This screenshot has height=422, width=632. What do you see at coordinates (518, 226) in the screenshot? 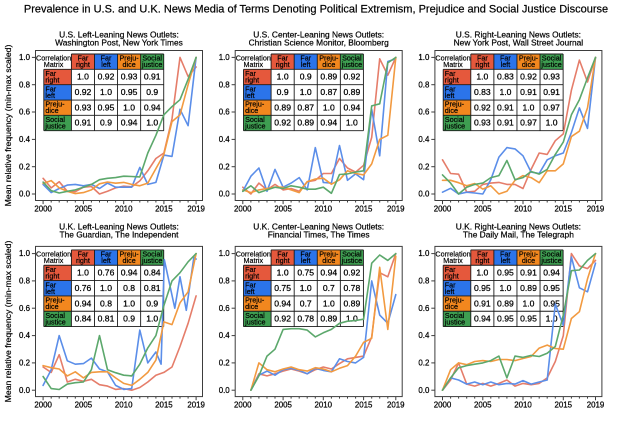
I see `svg-text:U.K. Right-Leaning News Outlet: U.K. Right-Leaning News Outlets:` at bounding box center [518, 226].